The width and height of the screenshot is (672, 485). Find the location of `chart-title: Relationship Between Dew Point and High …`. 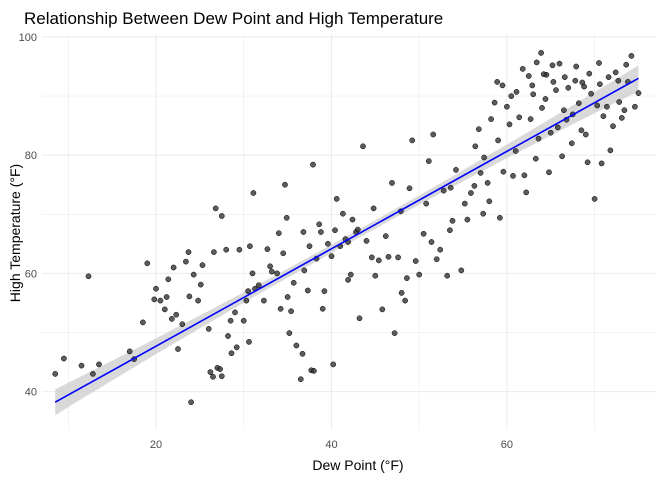

chart-title: Relationship Between Dew Point and High … is located at coordinates (233, 18).